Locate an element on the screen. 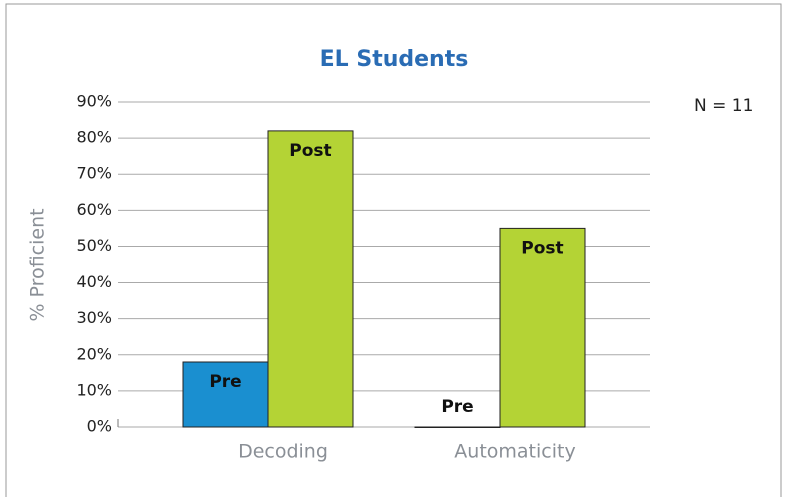 This screenshot has width=788, height=497. y-tick-label: 70% is located at coordinates (94, 173).